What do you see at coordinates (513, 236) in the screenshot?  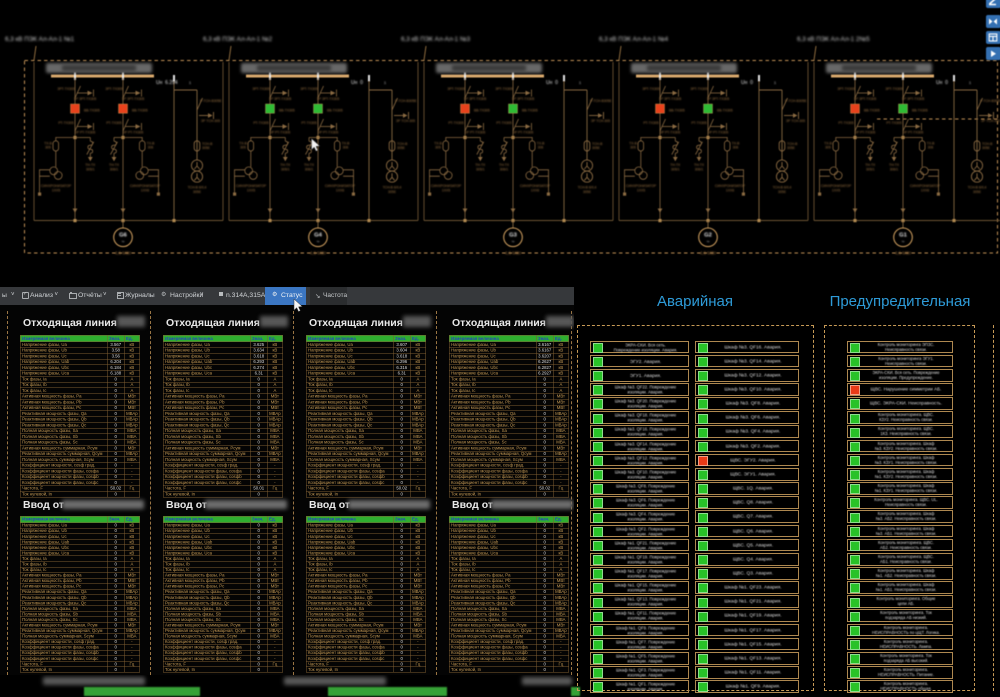 I see `svg-text: G3` at bounding box center [513, 236].